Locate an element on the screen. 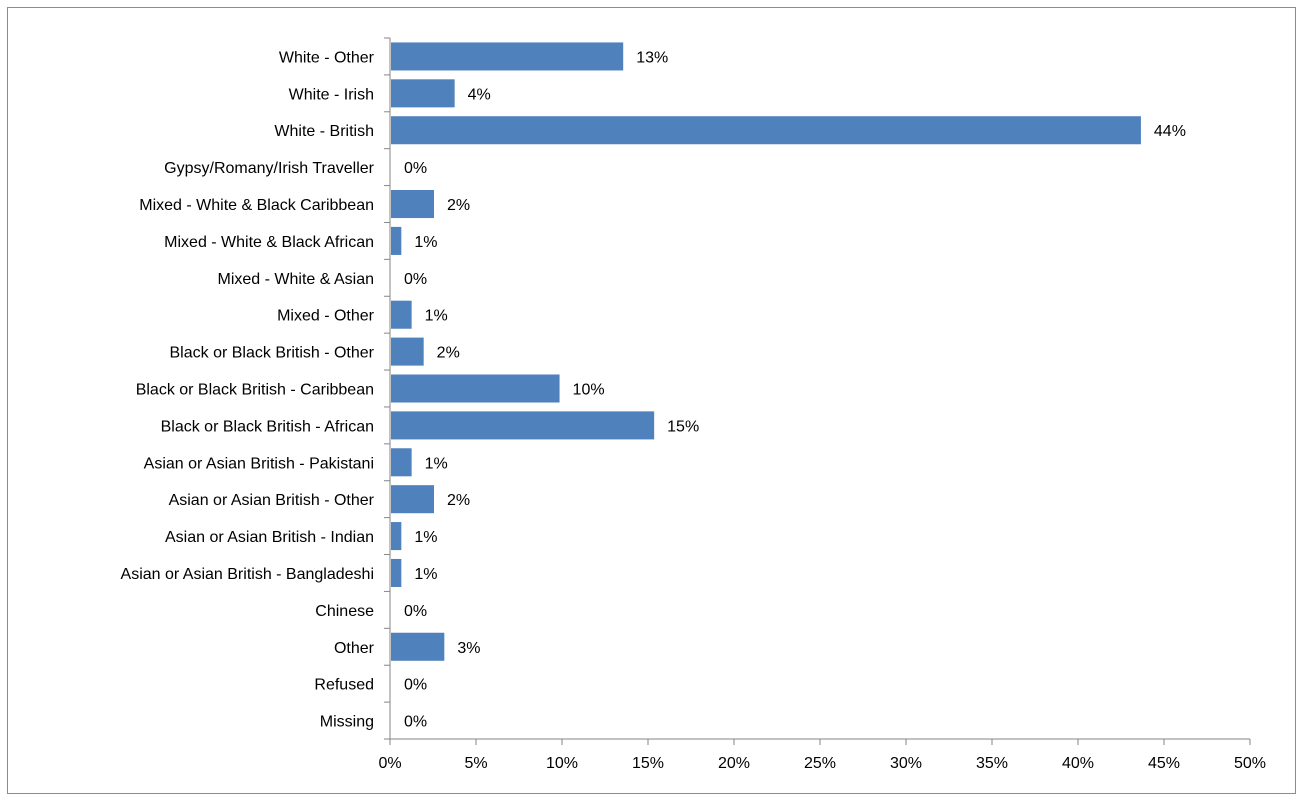 This screenshot has height=802, width=1304. data-label-17: 0% is located at coordinates (415, 685).